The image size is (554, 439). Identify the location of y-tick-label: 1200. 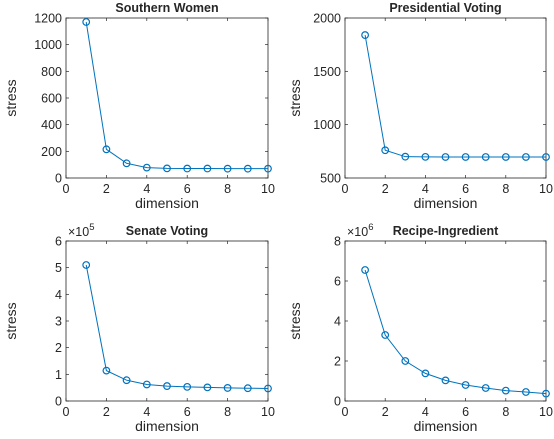
(48, 19).